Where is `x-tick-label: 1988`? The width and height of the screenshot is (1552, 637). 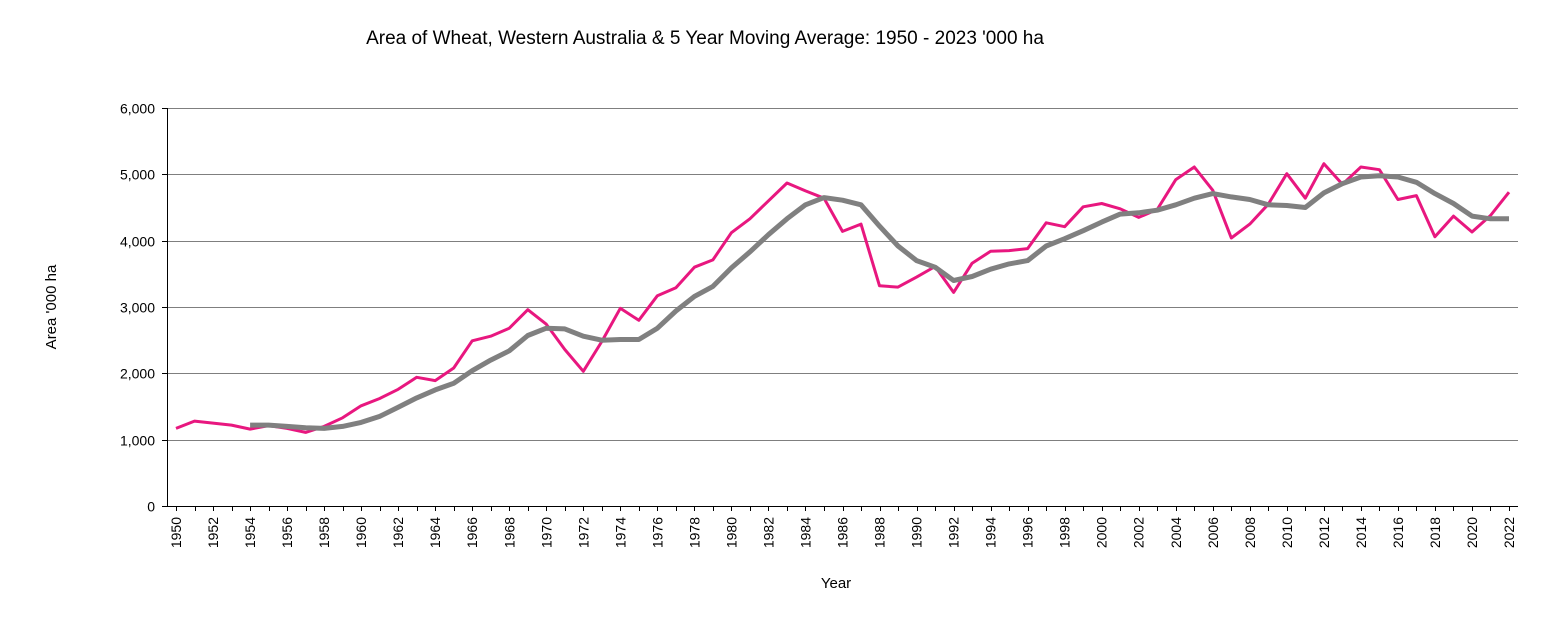
x-tick-label: 1988 is located at coordinates (880, 532).